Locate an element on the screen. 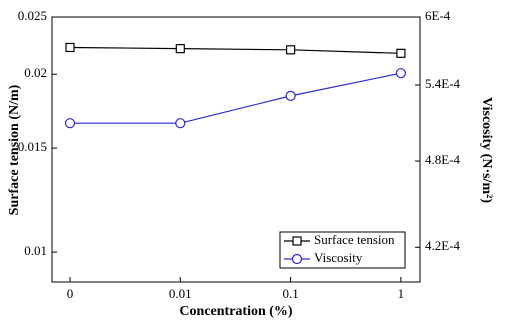  y-axis-title: Surface tension (N/m) is located at coordinates (14, 149).